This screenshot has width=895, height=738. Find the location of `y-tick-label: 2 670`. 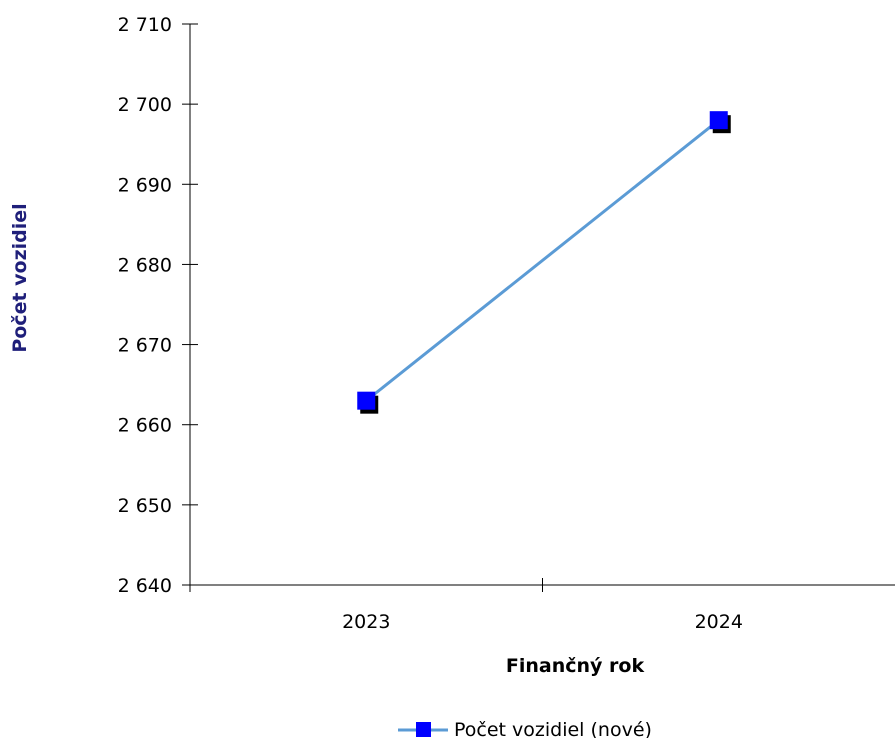

y-tick-label: 2 670 is located at coordinates (145, 346).